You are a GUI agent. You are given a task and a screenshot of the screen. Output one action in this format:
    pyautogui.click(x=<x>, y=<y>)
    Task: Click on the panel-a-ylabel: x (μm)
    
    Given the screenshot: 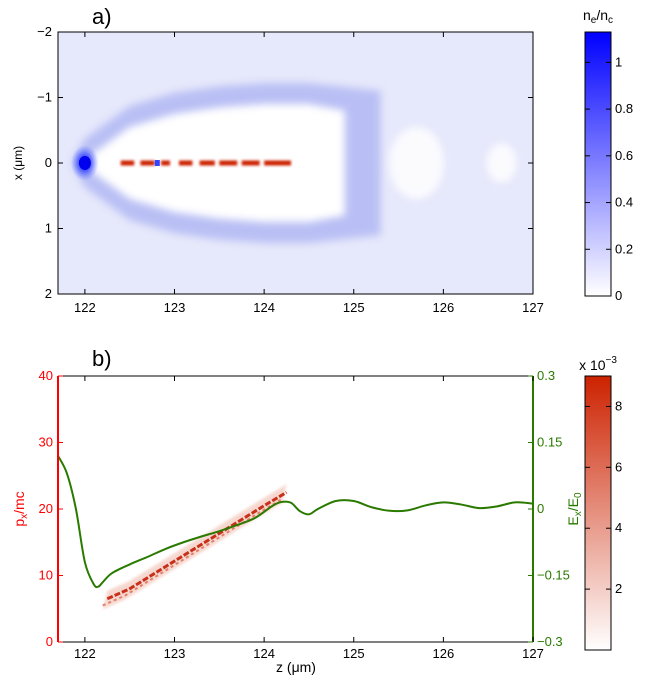 What is the action you would take?
    pyautogui.click(x=18, y=163)
    